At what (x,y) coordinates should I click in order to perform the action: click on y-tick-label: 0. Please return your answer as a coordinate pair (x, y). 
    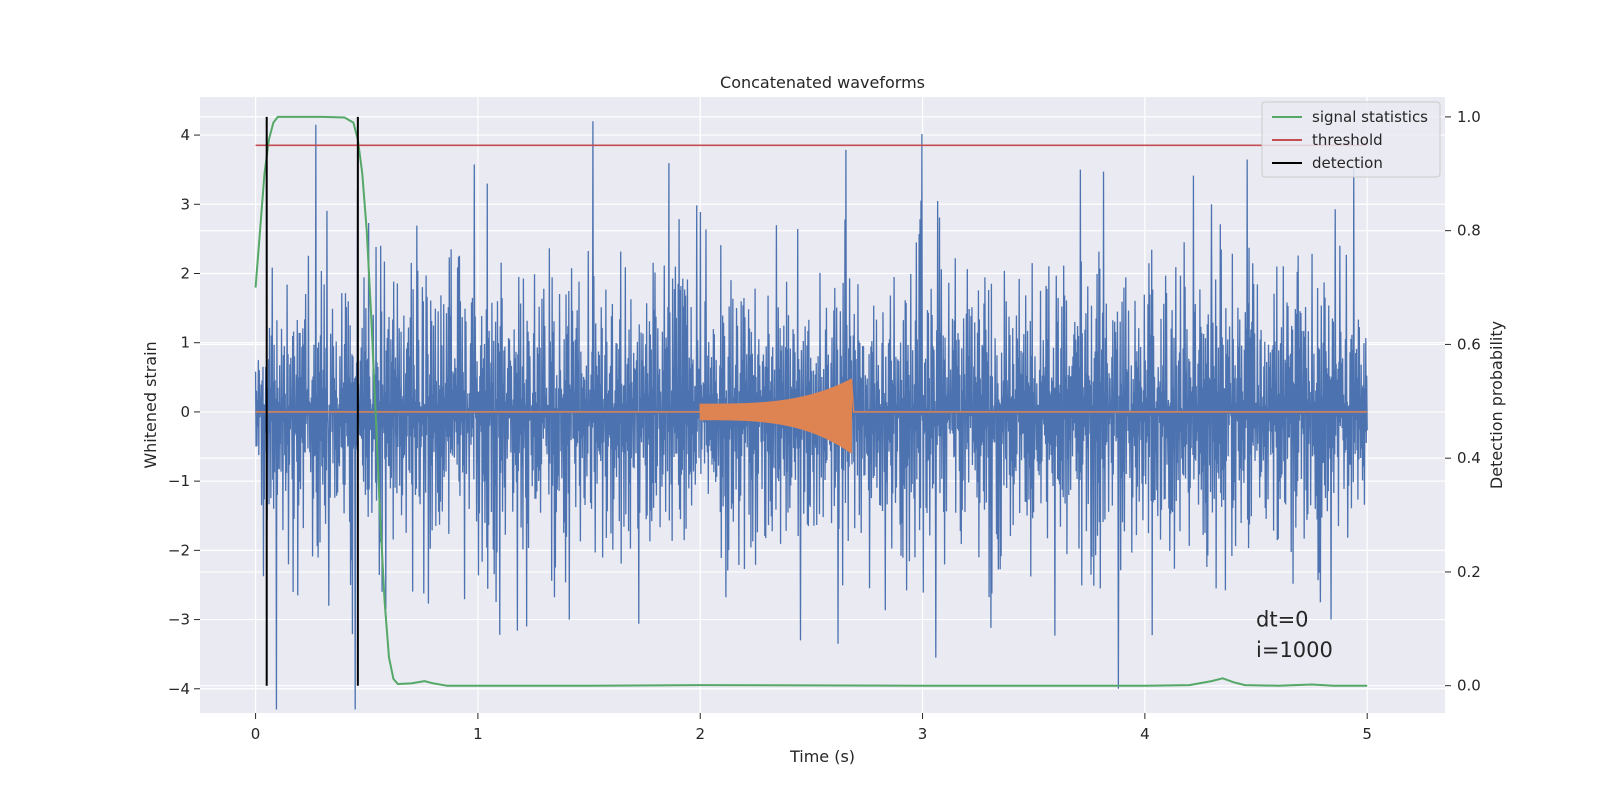
    Looking at the image, I should click on (185, 412).